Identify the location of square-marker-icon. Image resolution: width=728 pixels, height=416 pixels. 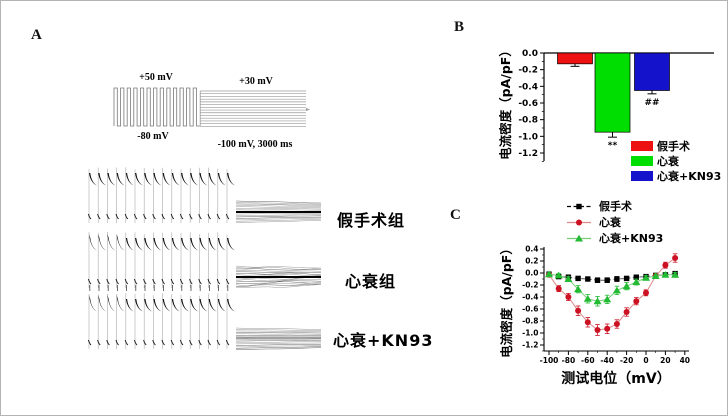
(579, 206).